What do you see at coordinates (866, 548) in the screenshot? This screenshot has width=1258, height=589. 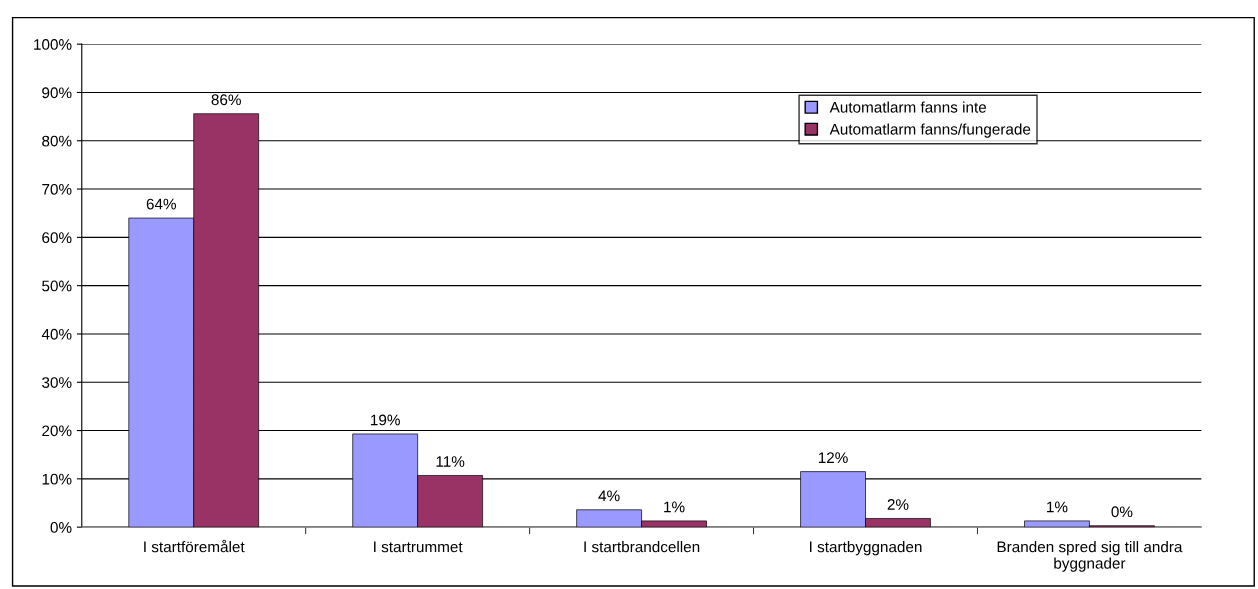 I see `x-tick-label: I startbyggnaden` at bounding box center [866, 548].